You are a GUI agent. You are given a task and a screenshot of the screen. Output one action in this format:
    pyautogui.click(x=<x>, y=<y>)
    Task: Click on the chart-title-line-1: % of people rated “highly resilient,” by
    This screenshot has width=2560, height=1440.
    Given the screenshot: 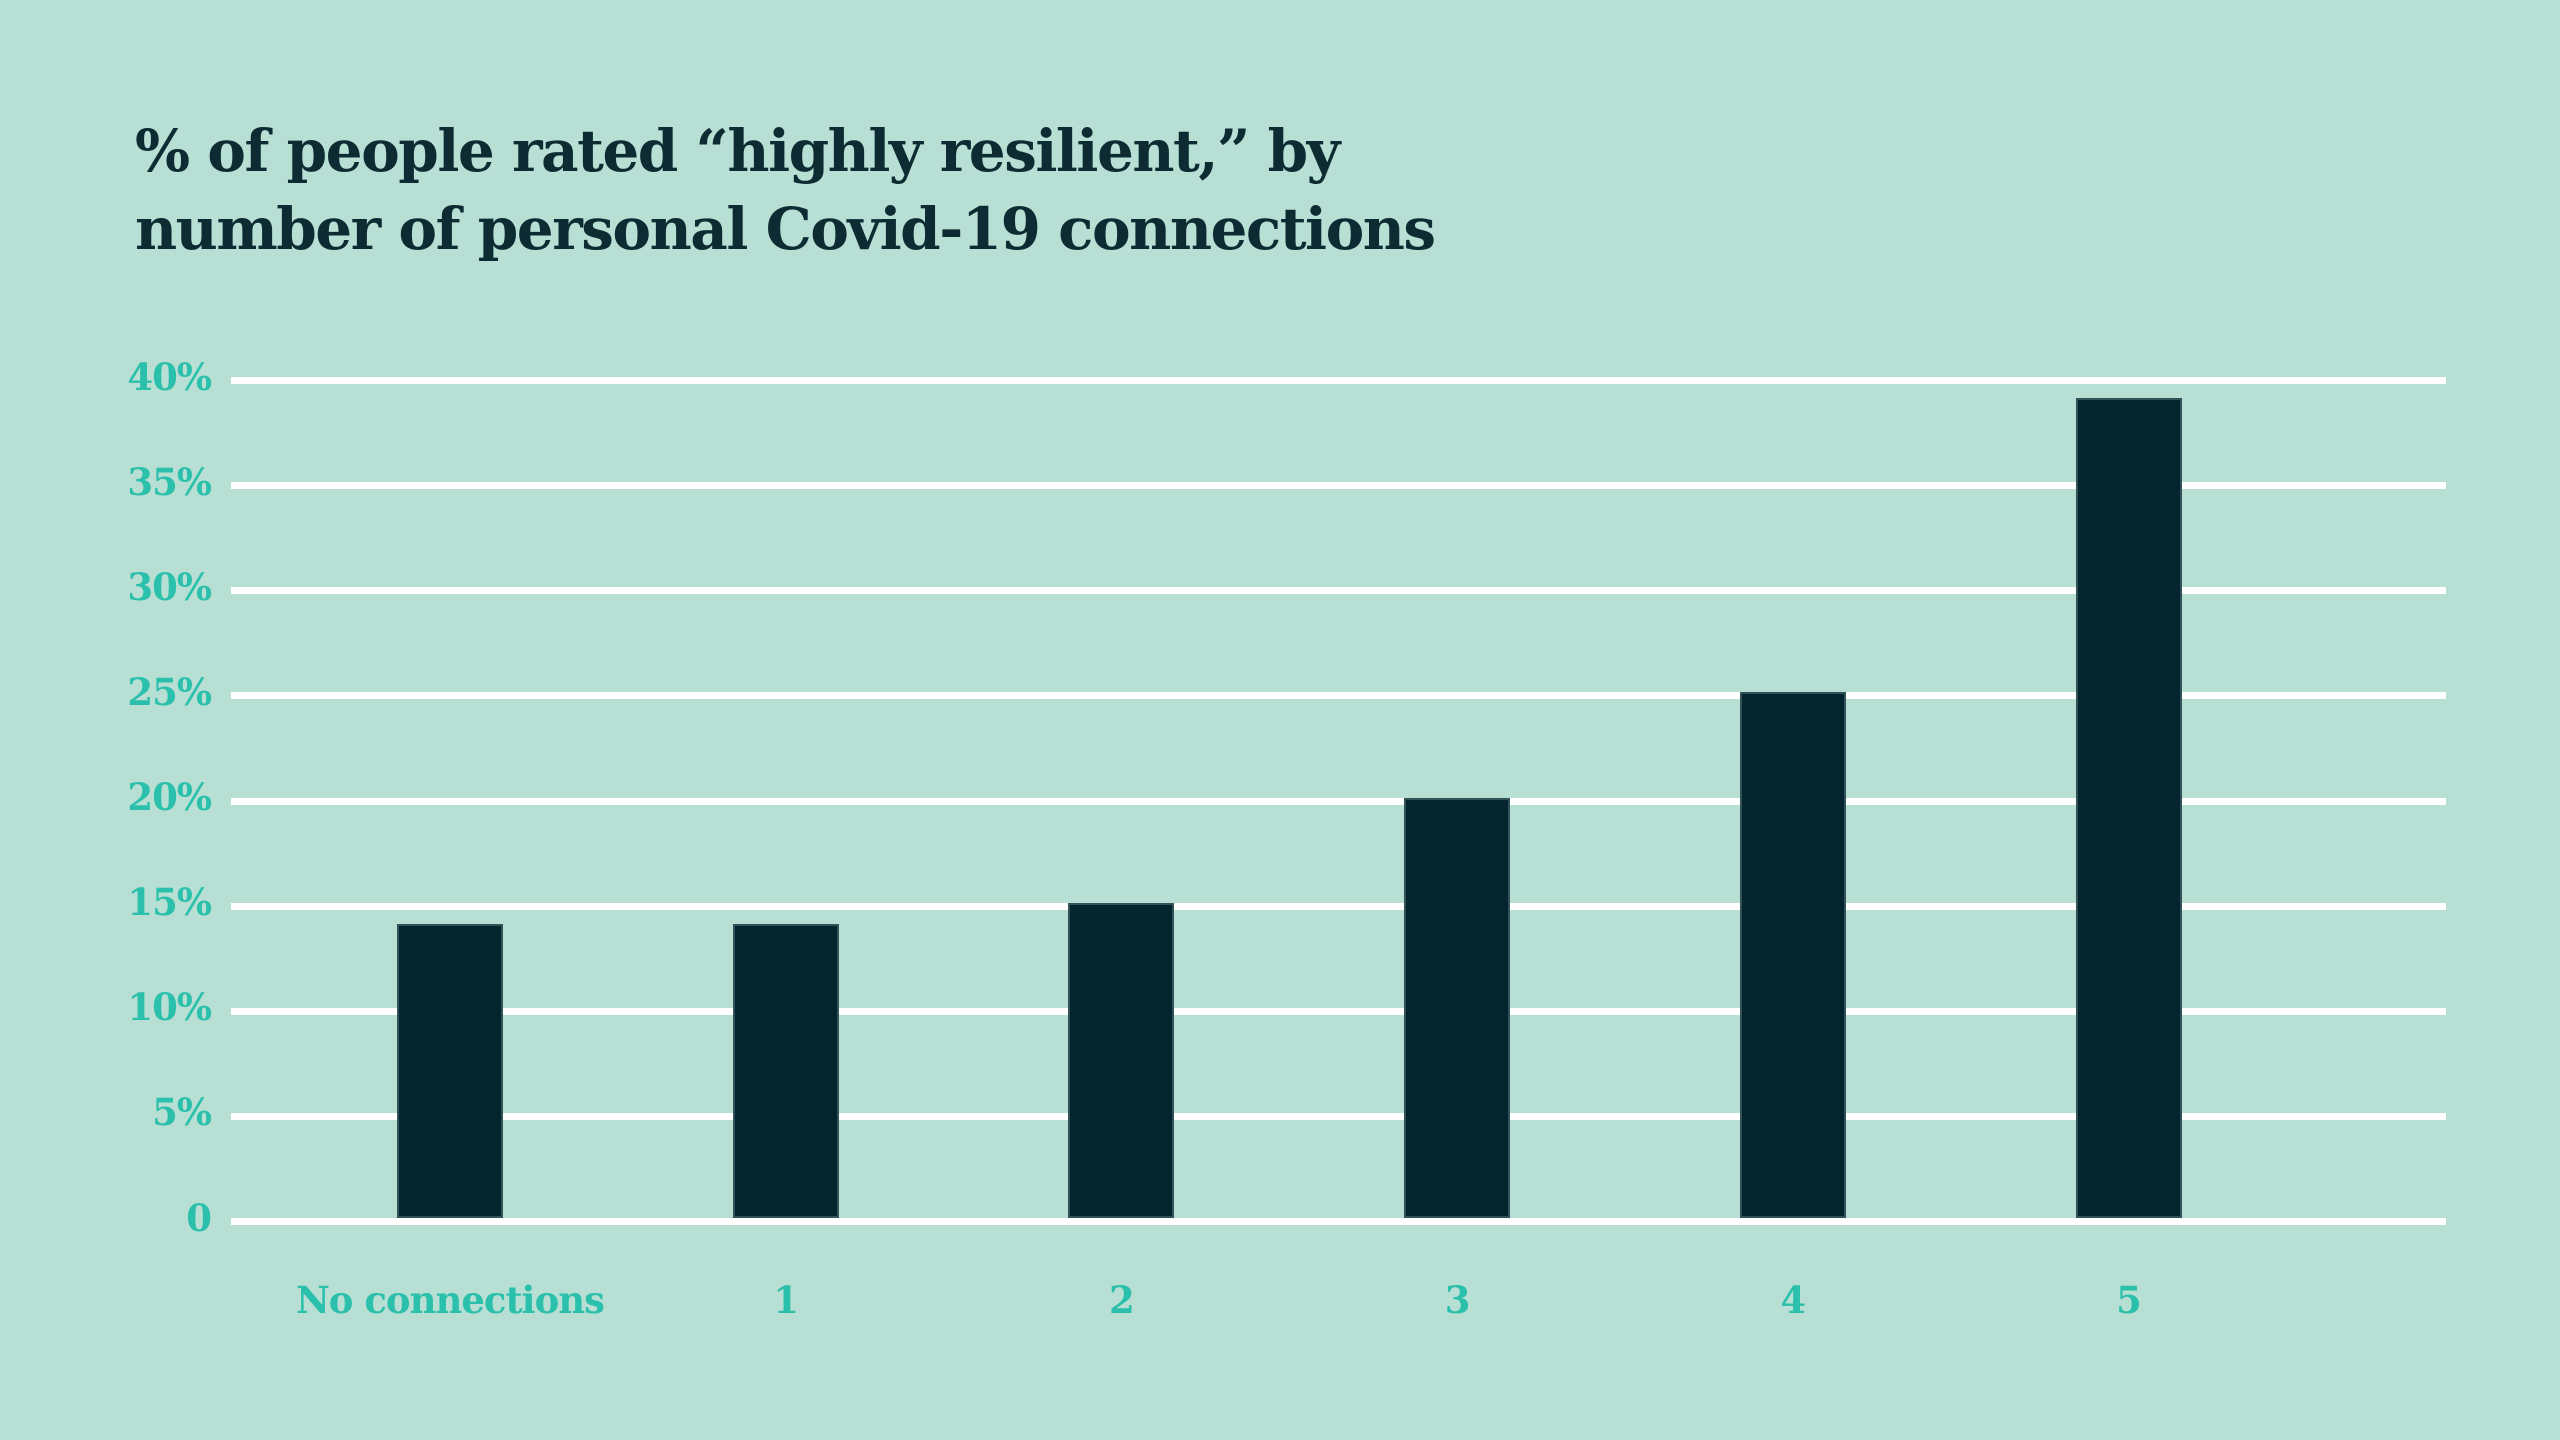 What is the action you would take?
    pyautogui.click(x=737, y=151)
    